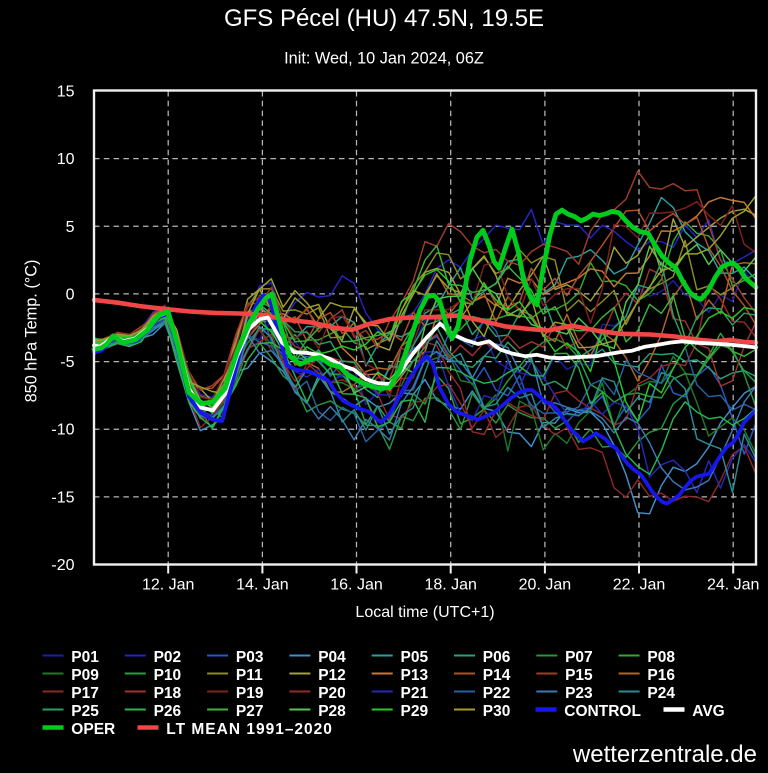 The image size is (768, 773). I want to click on svg-text: P27, so click(250, 711).